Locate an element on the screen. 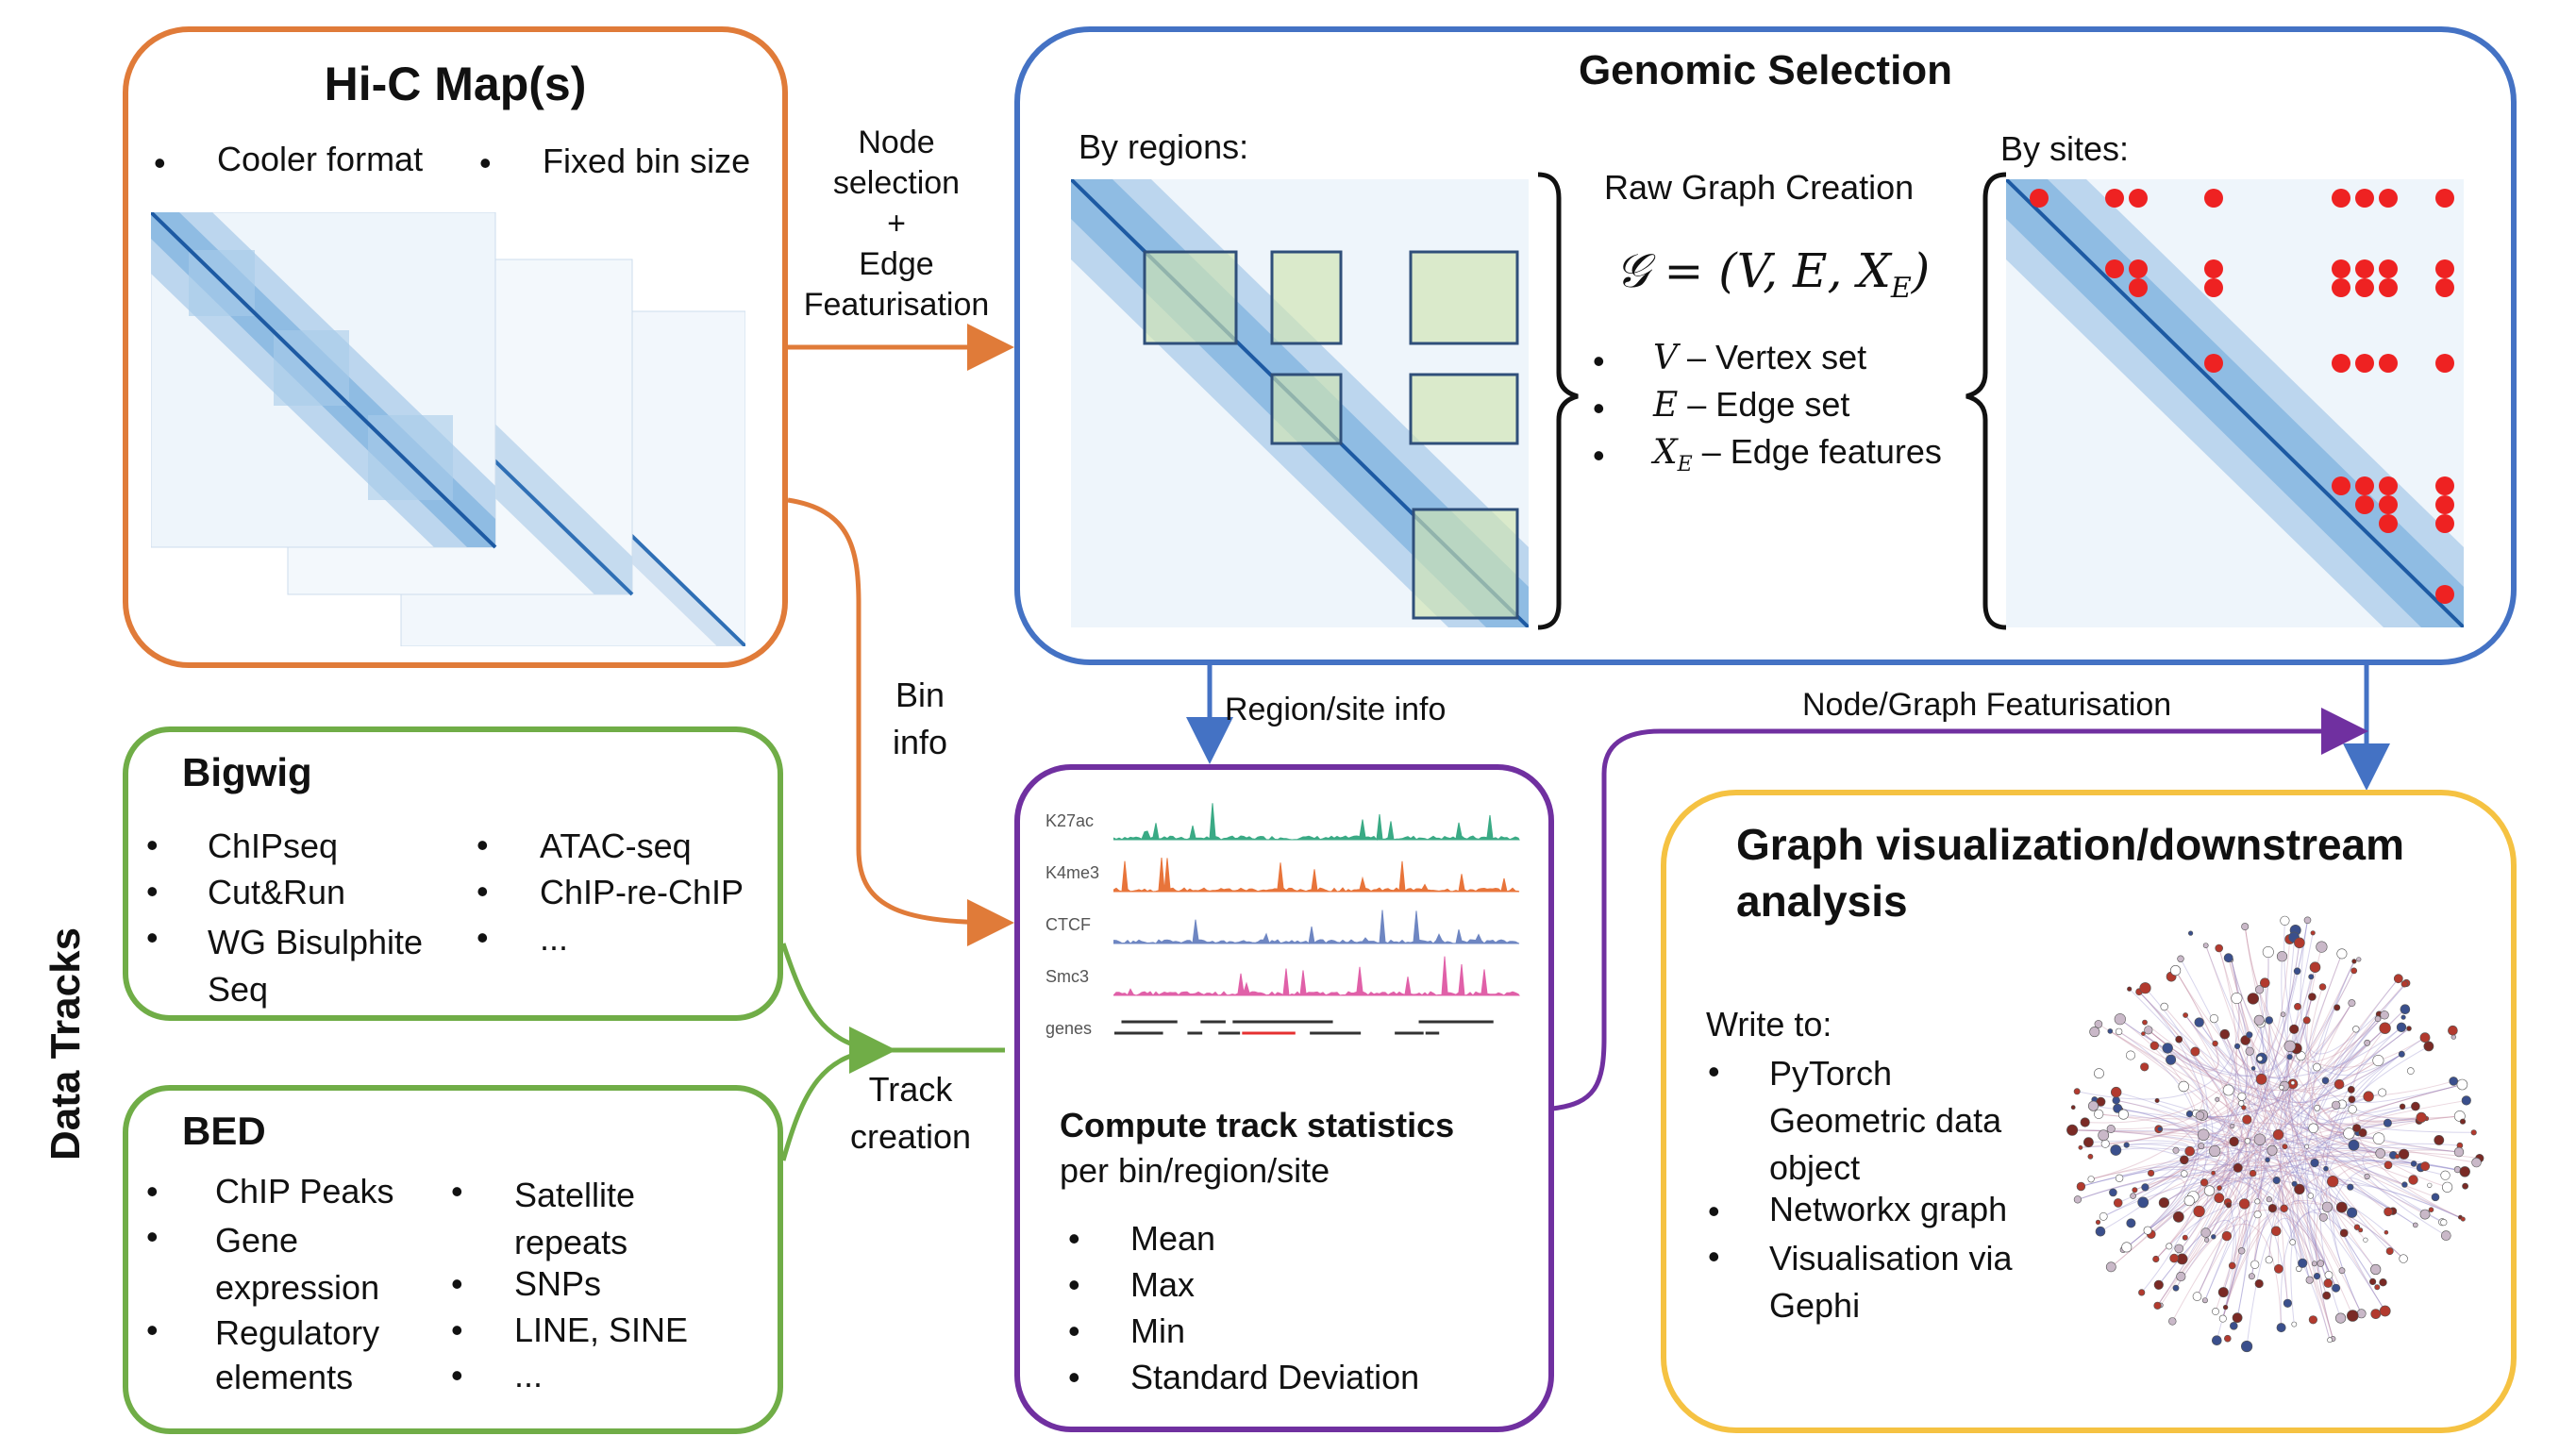  region-box is located at coordinates (1464, 409).